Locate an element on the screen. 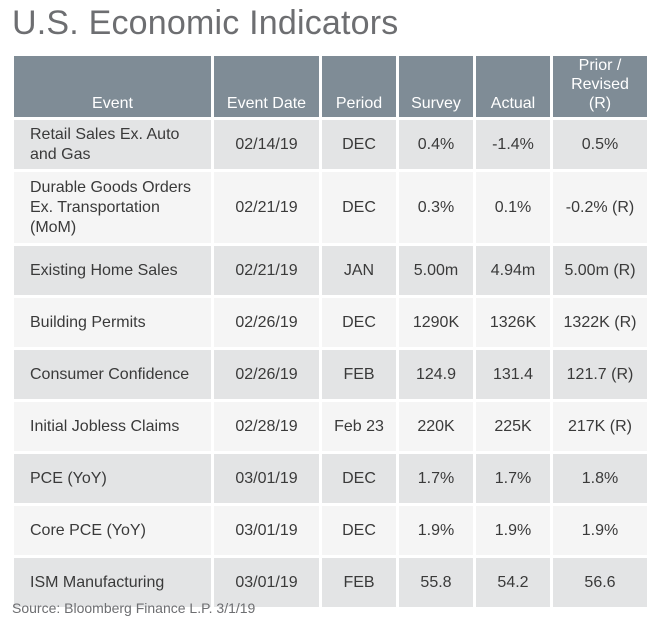 This screenshot has height=634, width=653. prior-cell: 0.5% is located at coordinates (600, 144).